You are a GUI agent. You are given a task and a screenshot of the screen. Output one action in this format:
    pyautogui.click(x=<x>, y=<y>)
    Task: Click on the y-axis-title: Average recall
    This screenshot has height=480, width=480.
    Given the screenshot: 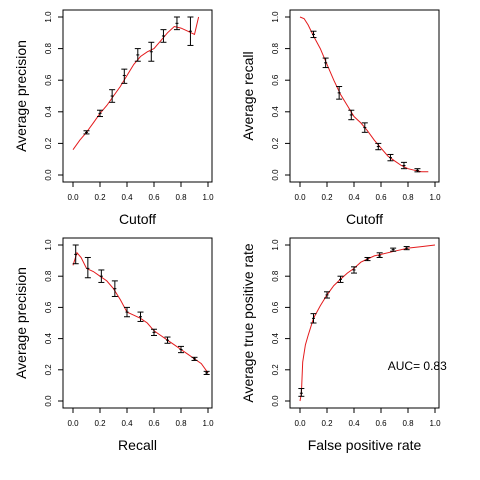 What is the action you would take?
    pyautogui.click(x=248, y=95)
    